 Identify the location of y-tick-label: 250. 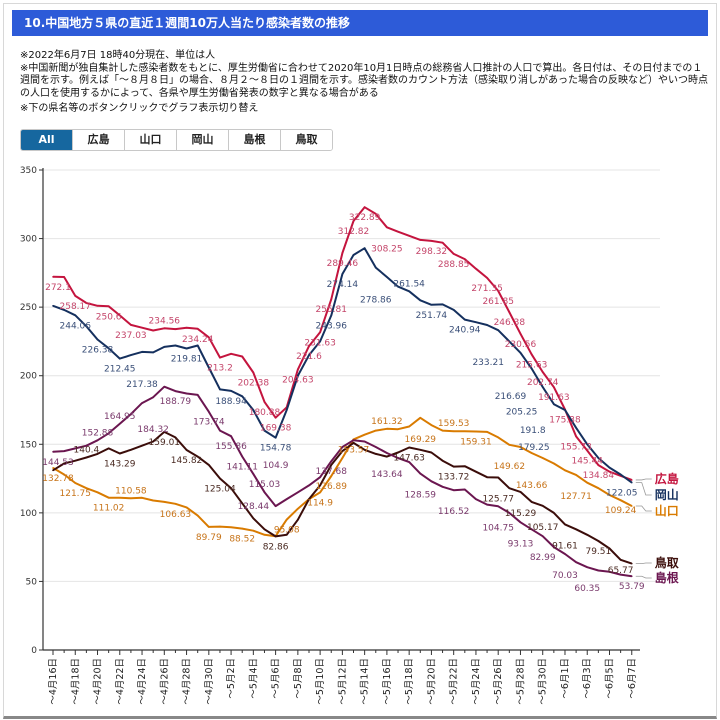
(28, 308).